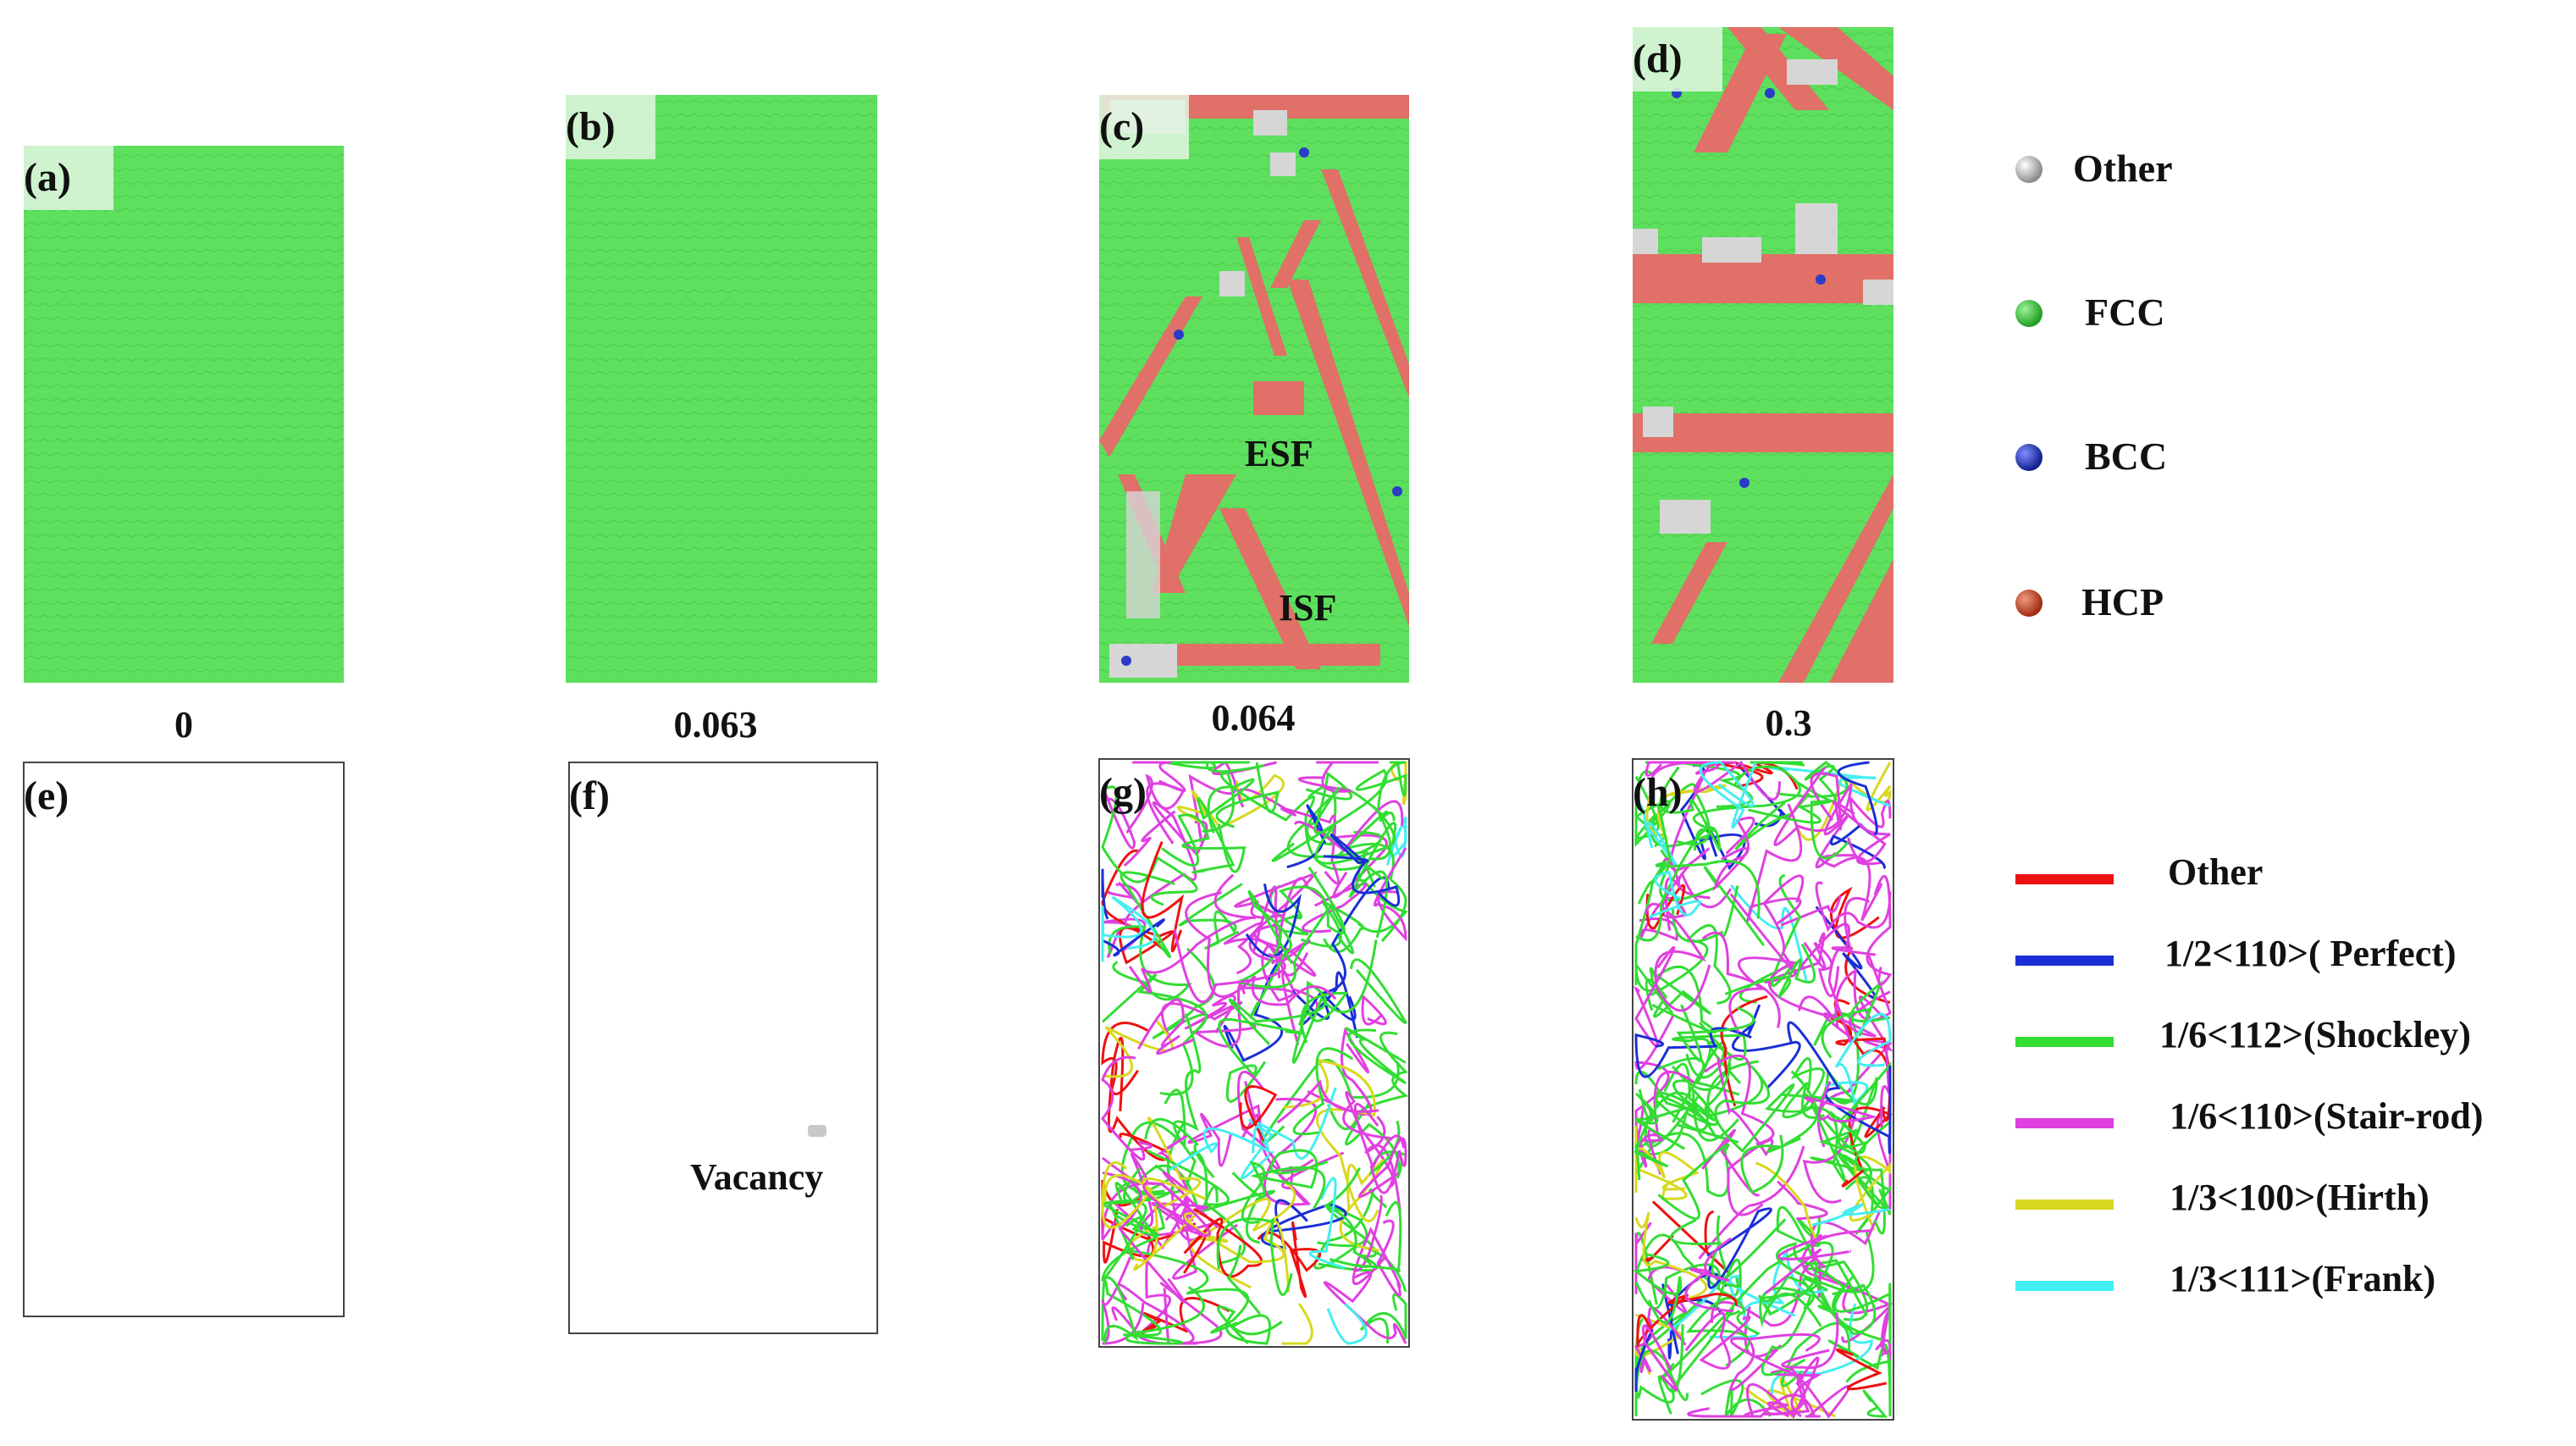 This screenshot has height=1446, width=2576. I want to click on panel-d: (d) 0.3, so click(1763, 385).